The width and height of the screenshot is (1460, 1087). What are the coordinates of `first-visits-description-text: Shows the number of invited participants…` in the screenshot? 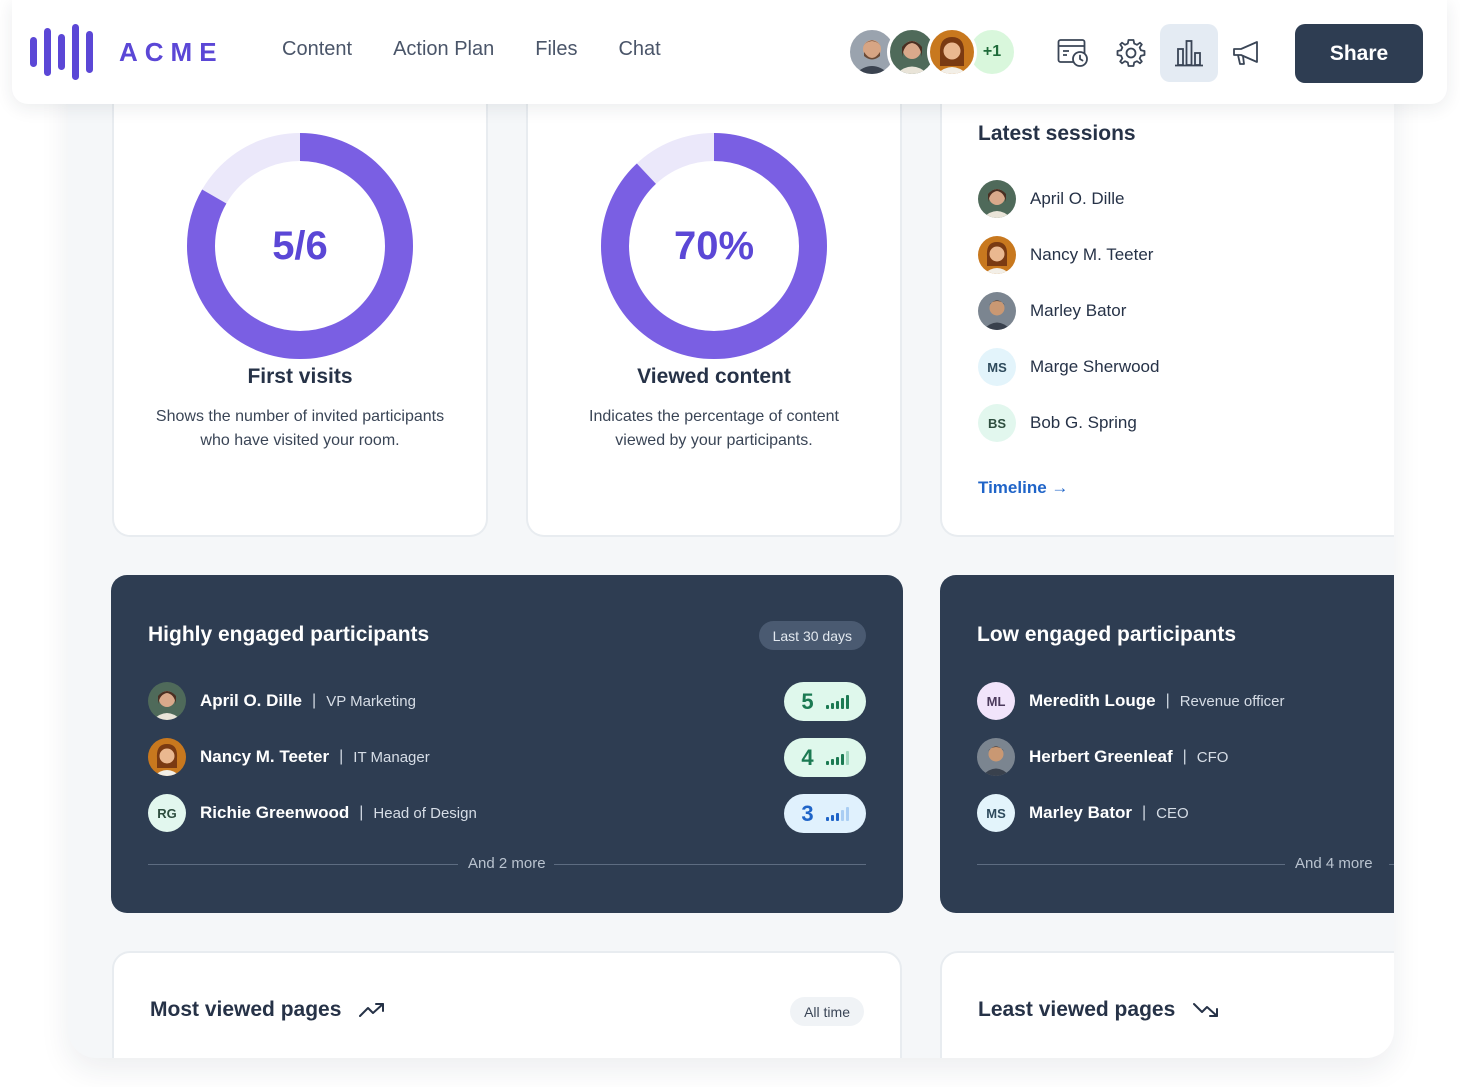 It's located at (300, 428).